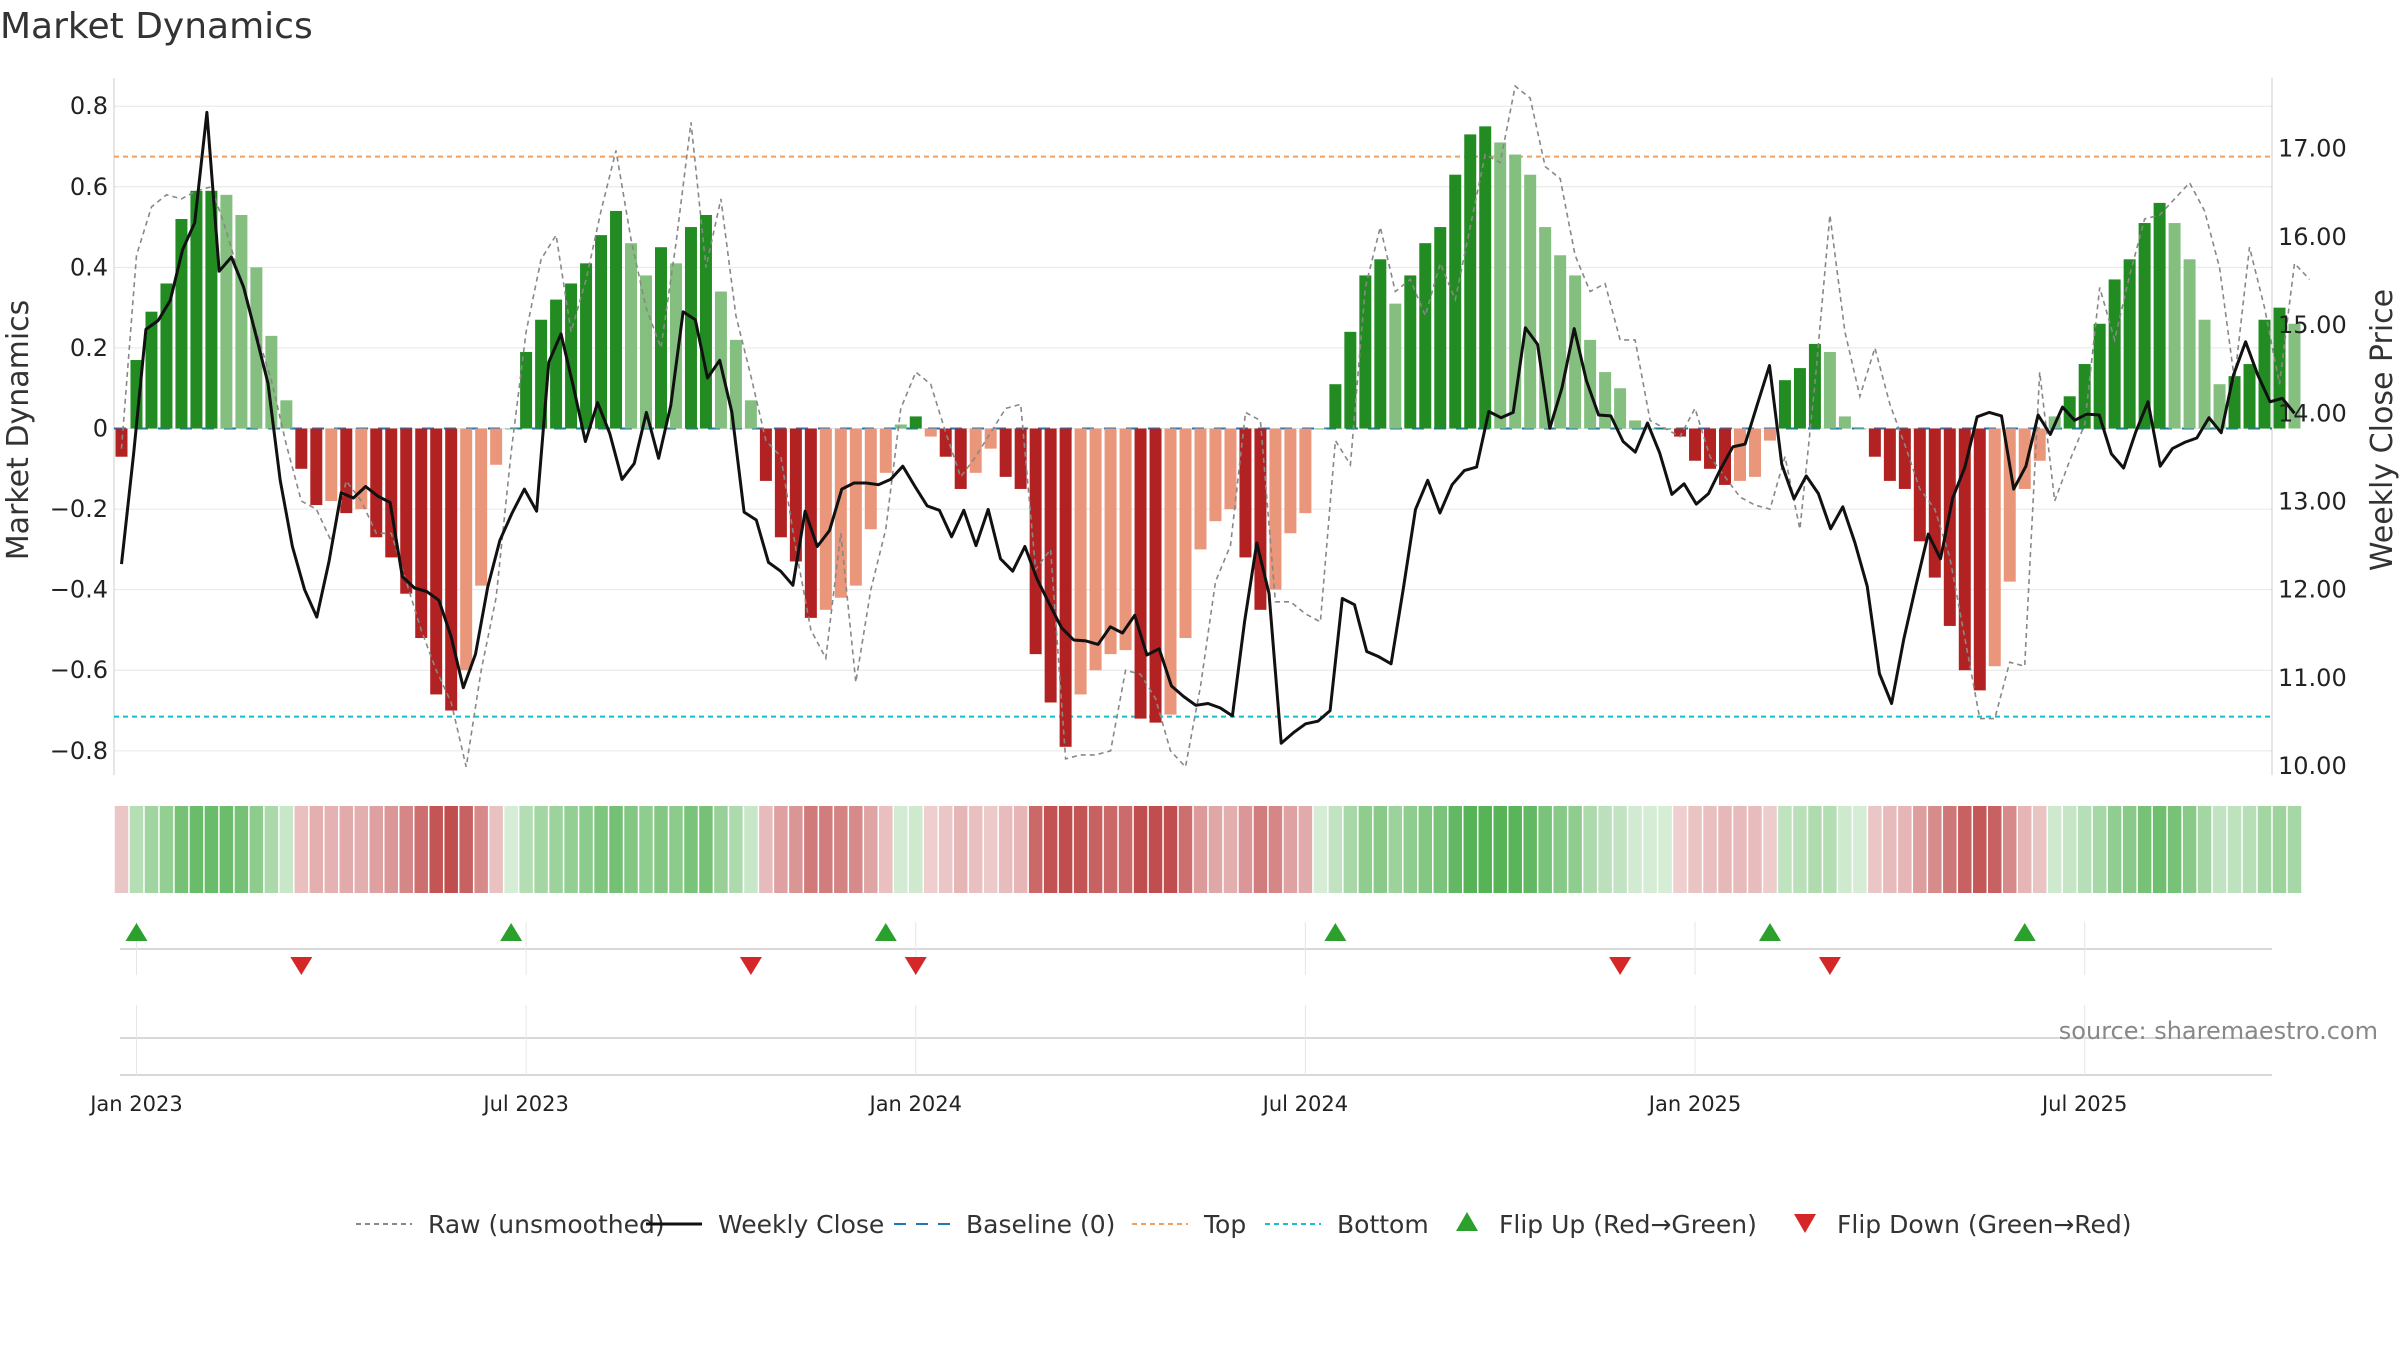  I want to click on legend-item: Baseline (0), so click(1004, 1224).